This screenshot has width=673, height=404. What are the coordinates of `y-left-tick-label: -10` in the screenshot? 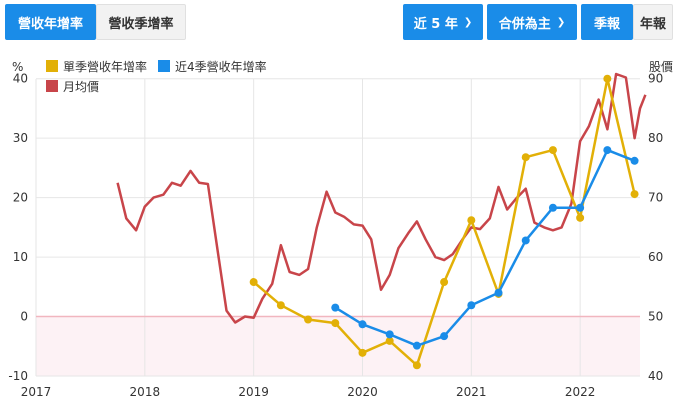 It's located at (18, 376).